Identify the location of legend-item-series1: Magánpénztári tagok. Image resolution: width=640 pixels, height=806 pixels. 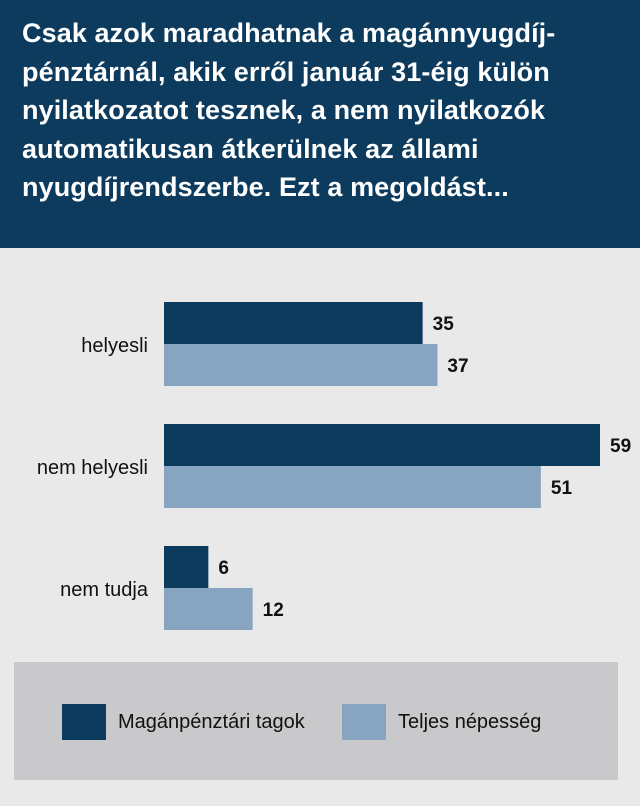
(183, 722).